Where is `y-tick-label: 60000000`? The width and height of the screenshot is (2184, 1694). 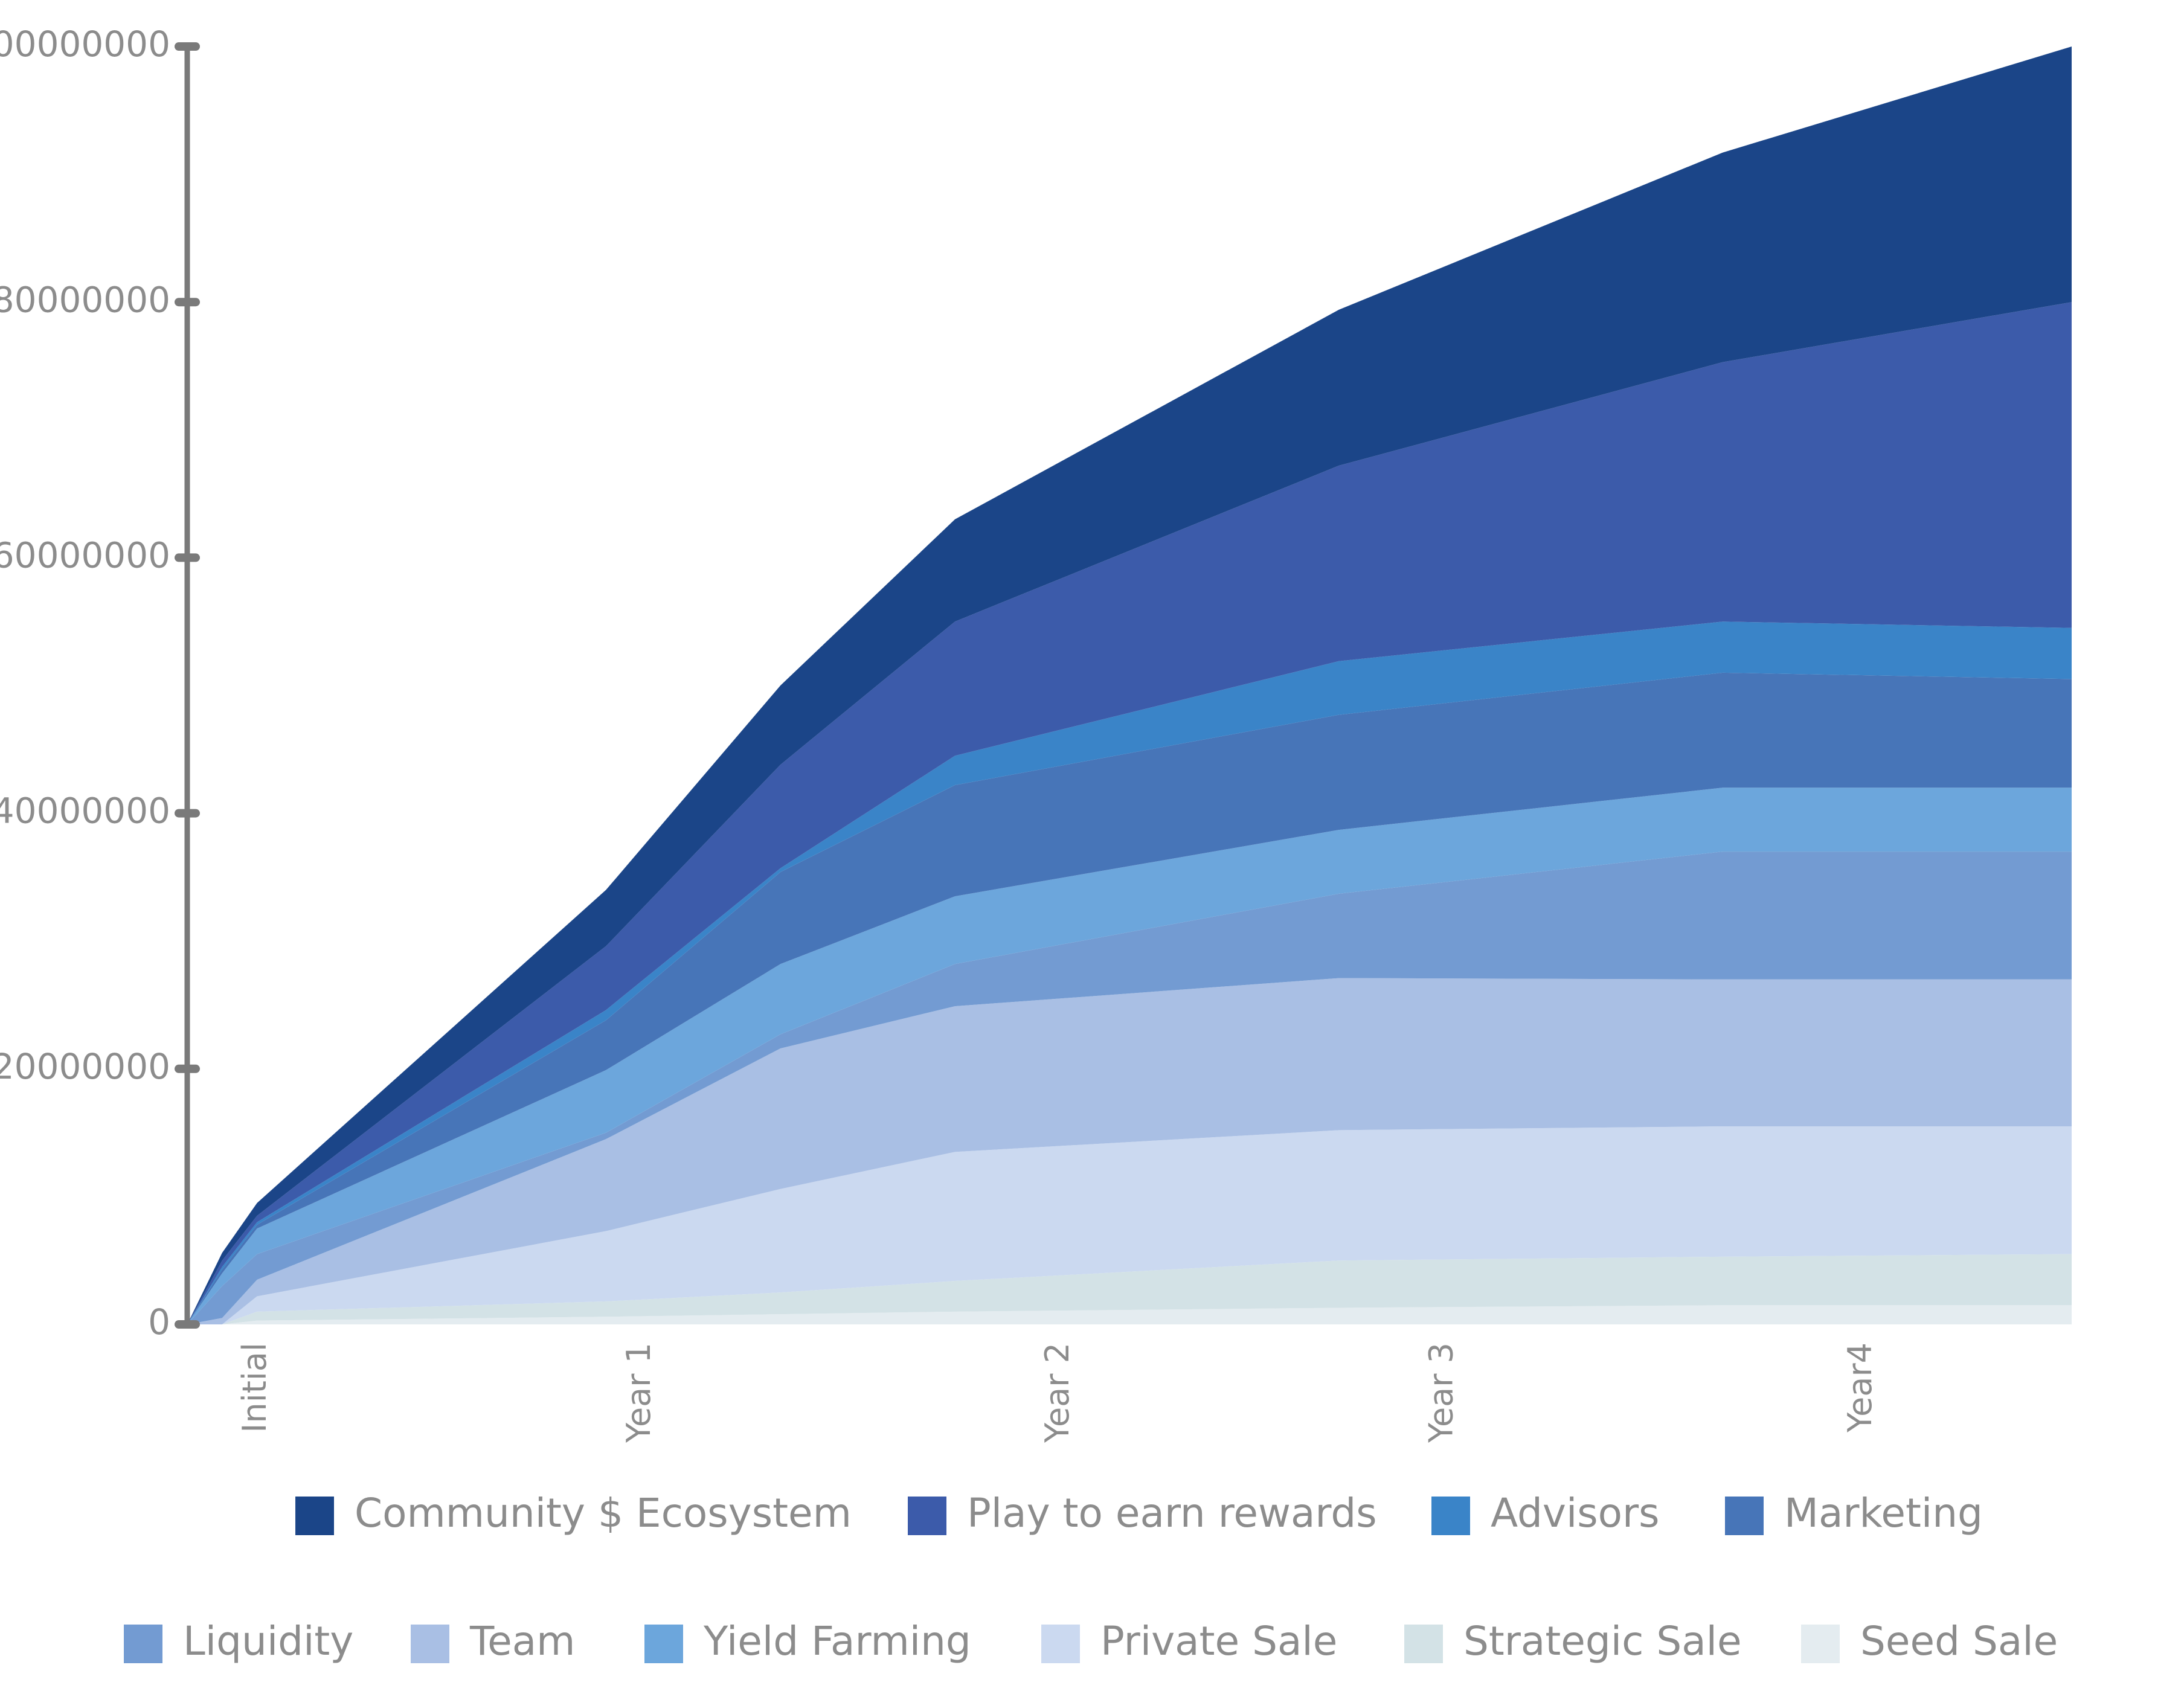
y-tick-label: 60000000 is located at coordinates (85, 555).